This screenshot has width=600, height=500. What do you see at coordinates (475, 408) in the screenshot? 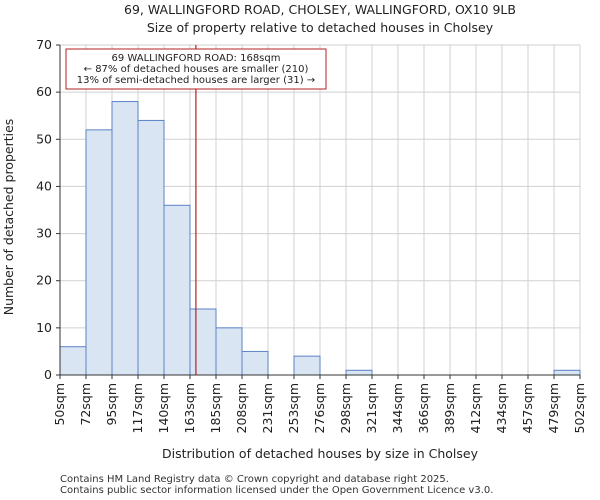
I see `x-tick-label: 412sqm` at bounding box center [475, 408].